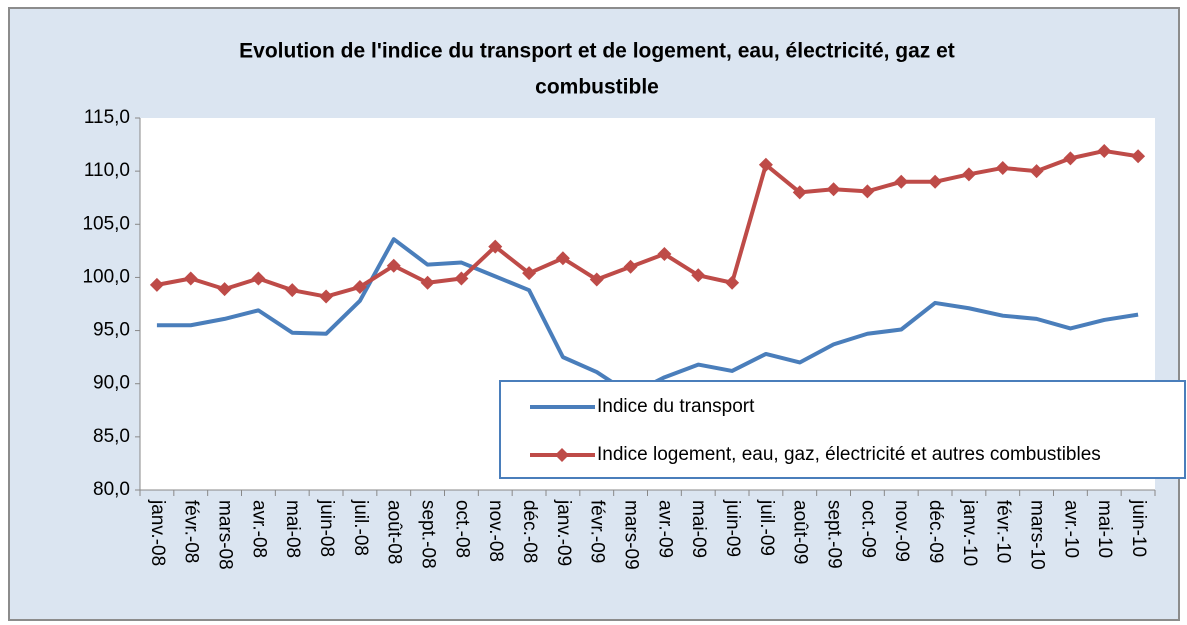 The height and width of the screenshot is (625, 1187). What do you see at coordinates (111, 383) in the screenshot?
I see `y-tick-label: 90,0` at bounding box center [111, 383].